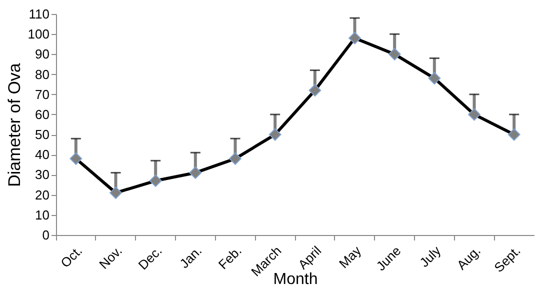 This screenshot has height=297, width=559. What do you see at coordinates (39, 14) in the screenshot?
I see `y-tick-label: 110` at bounding box center [39, 14].